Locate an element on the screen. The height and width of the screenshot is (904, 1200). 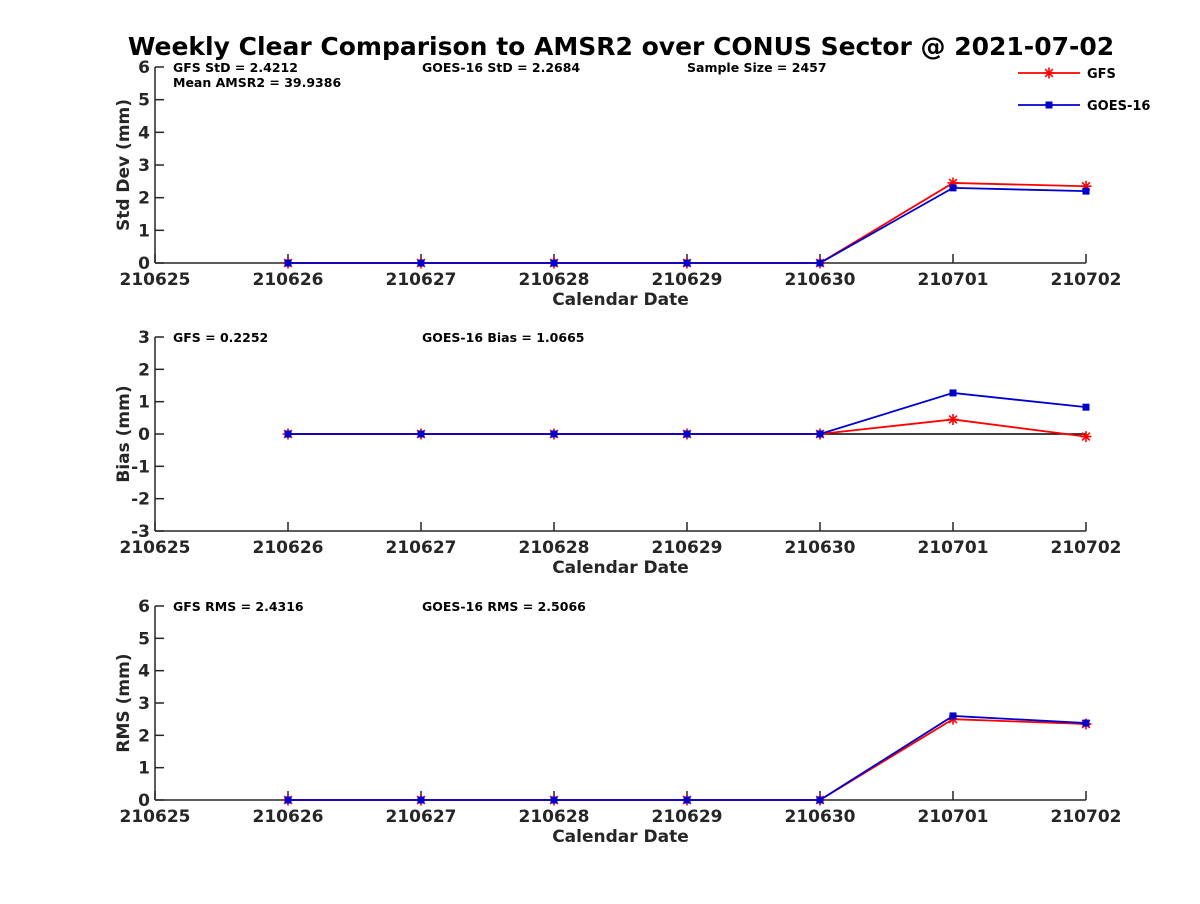
y-axis-label: Std Dev (mm) is located at coordinates (124, 165).